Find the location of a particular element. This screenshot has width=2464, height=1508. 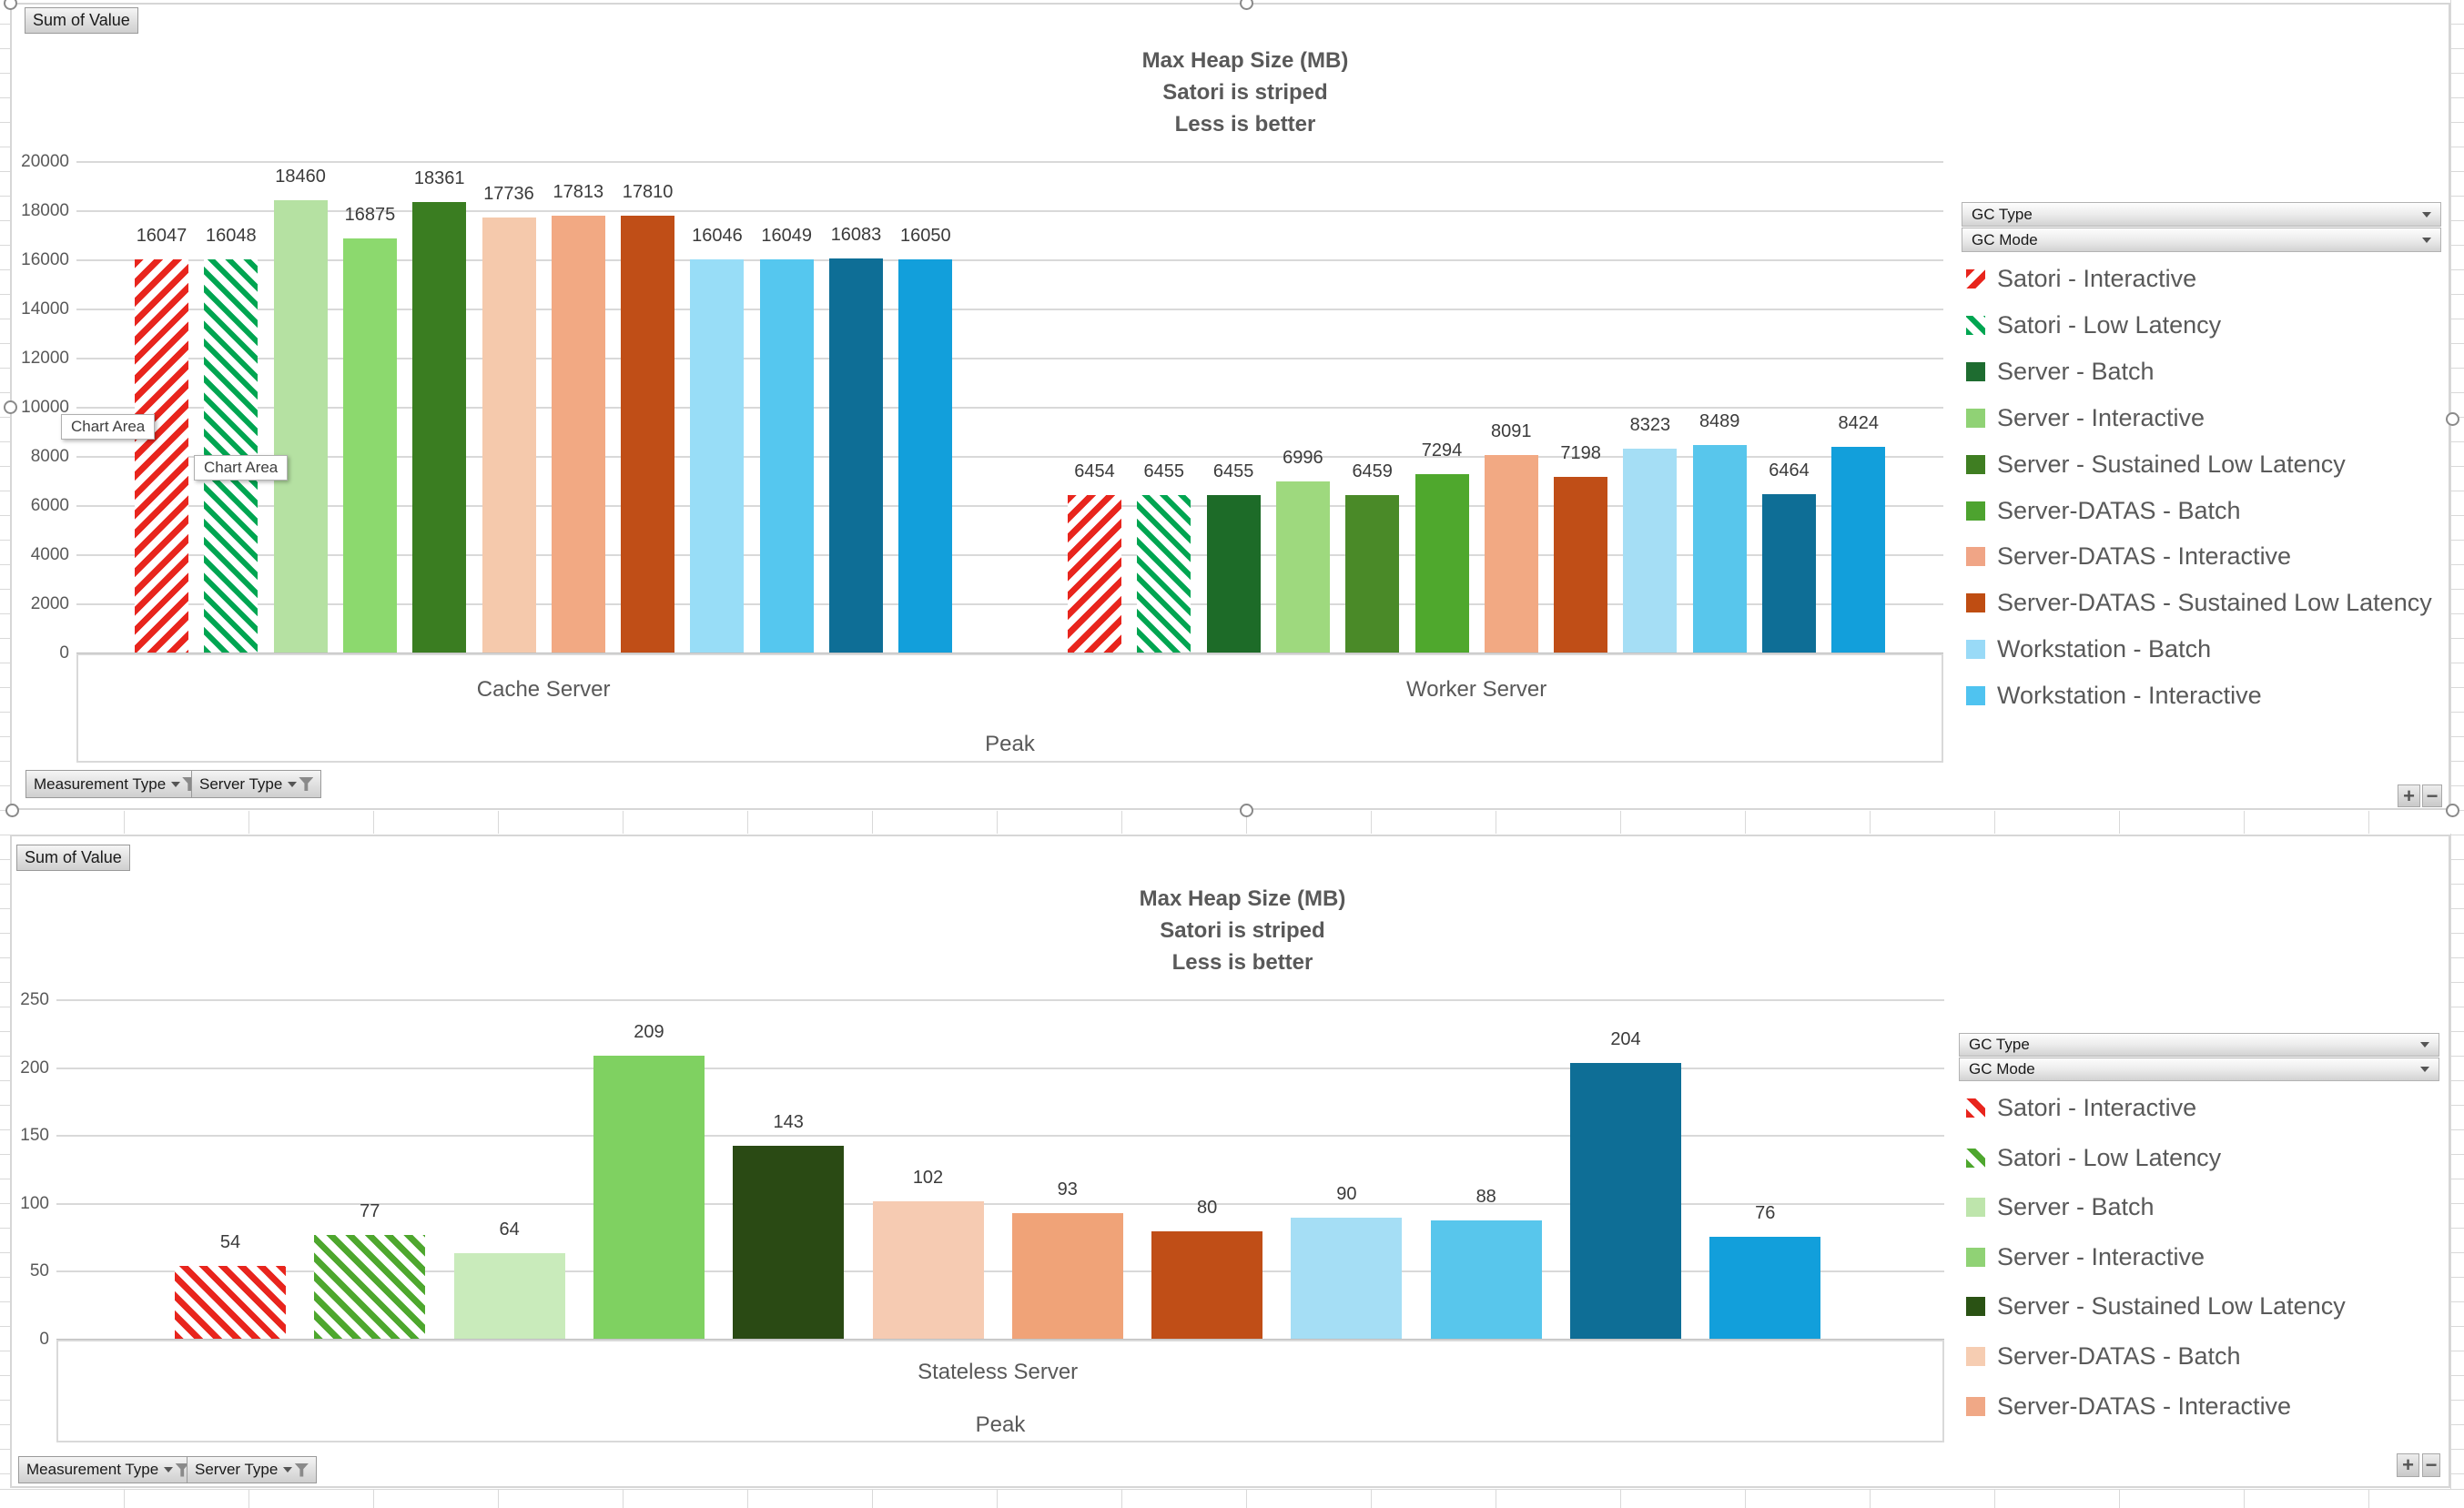

chart-1-server-type-filter: Server Type is located at coordinates (257, 784).